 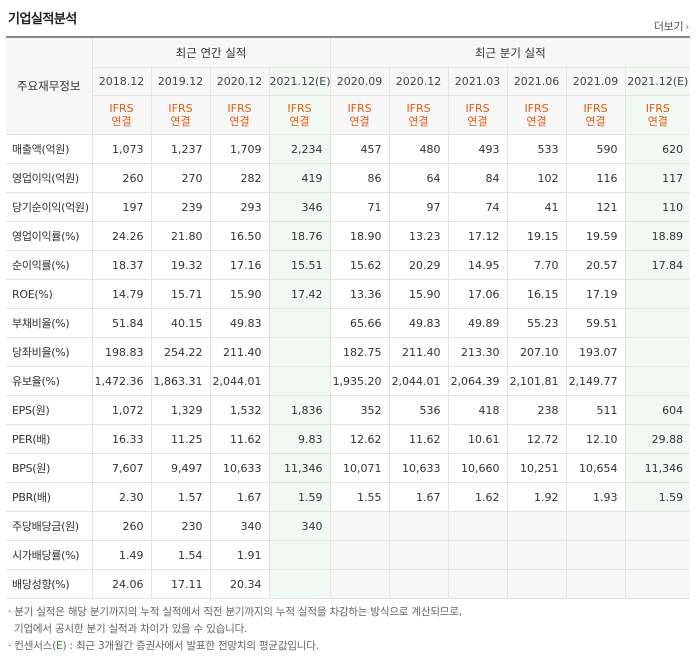 What do you see at coordinates (360, 236) in the screenshot?
I see `table-cell: 18.90` at bounding box center [360, 236].